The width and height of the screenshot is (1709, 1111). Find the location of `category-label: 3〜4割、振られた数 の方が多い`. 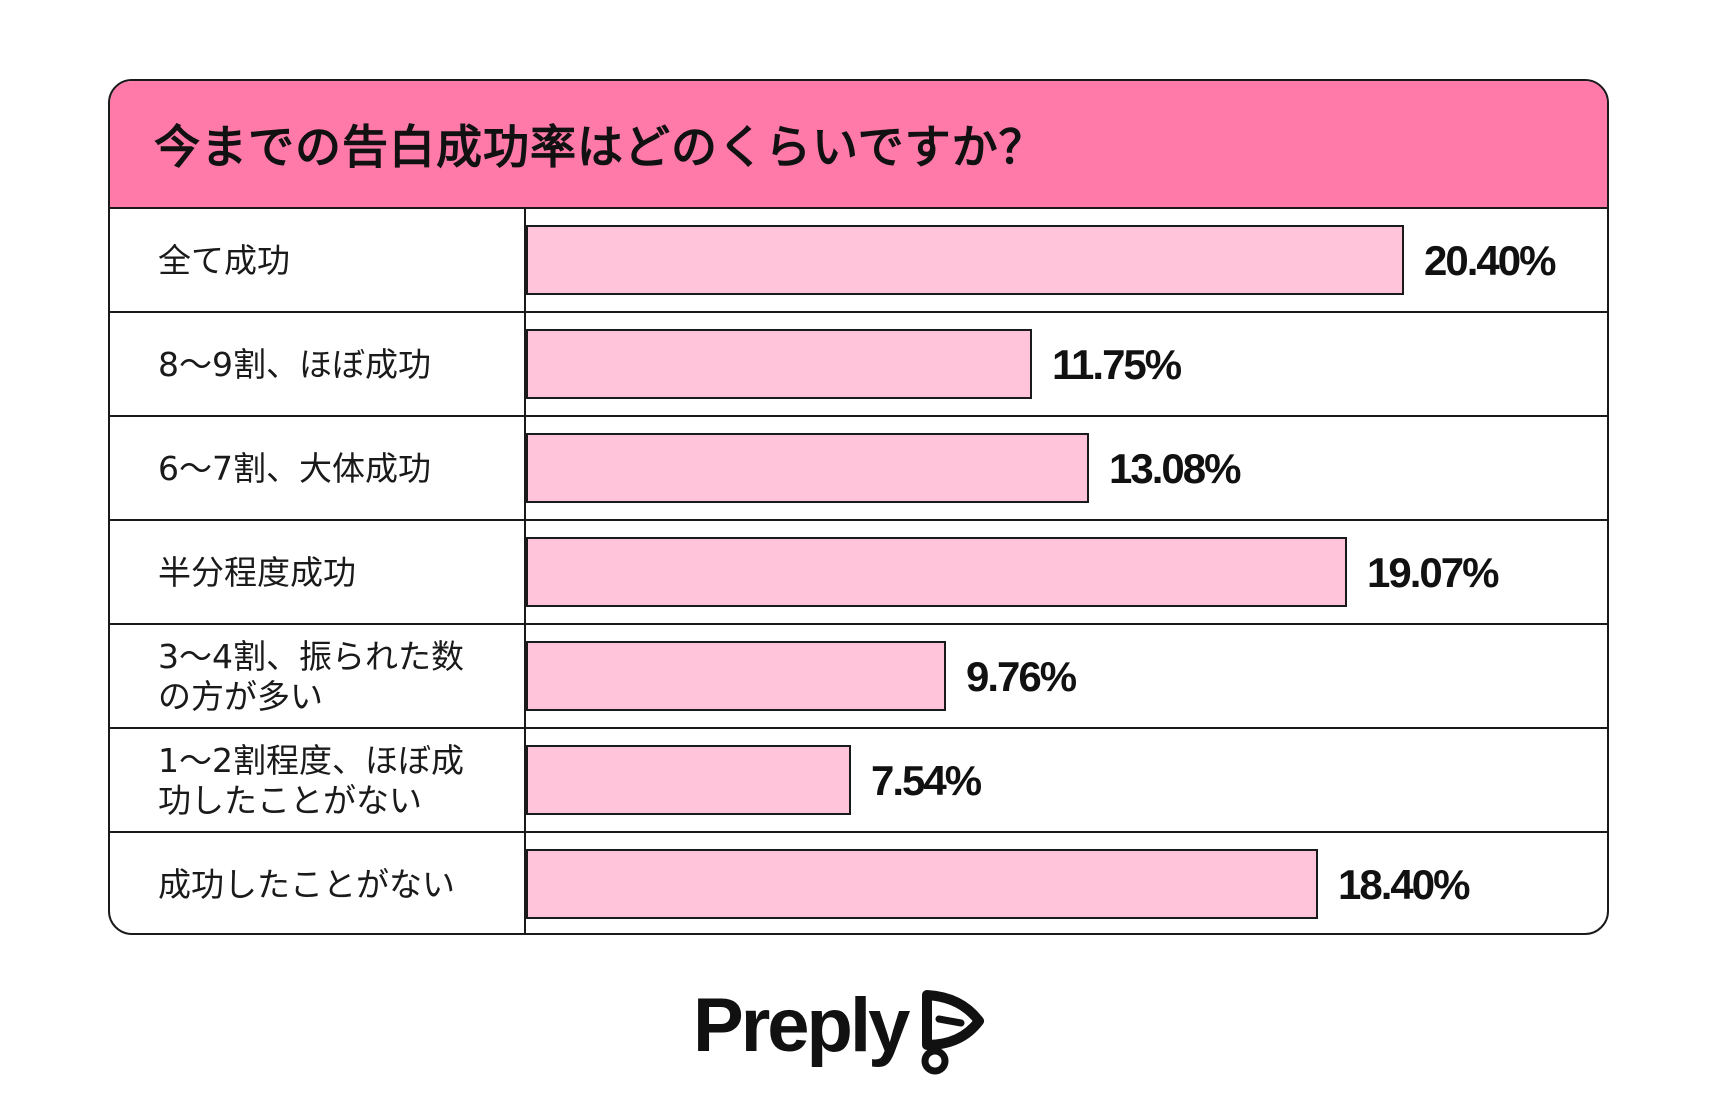

category-label: 3〜4割、振られた数 の方が多い is located at coordinates (333, 677).